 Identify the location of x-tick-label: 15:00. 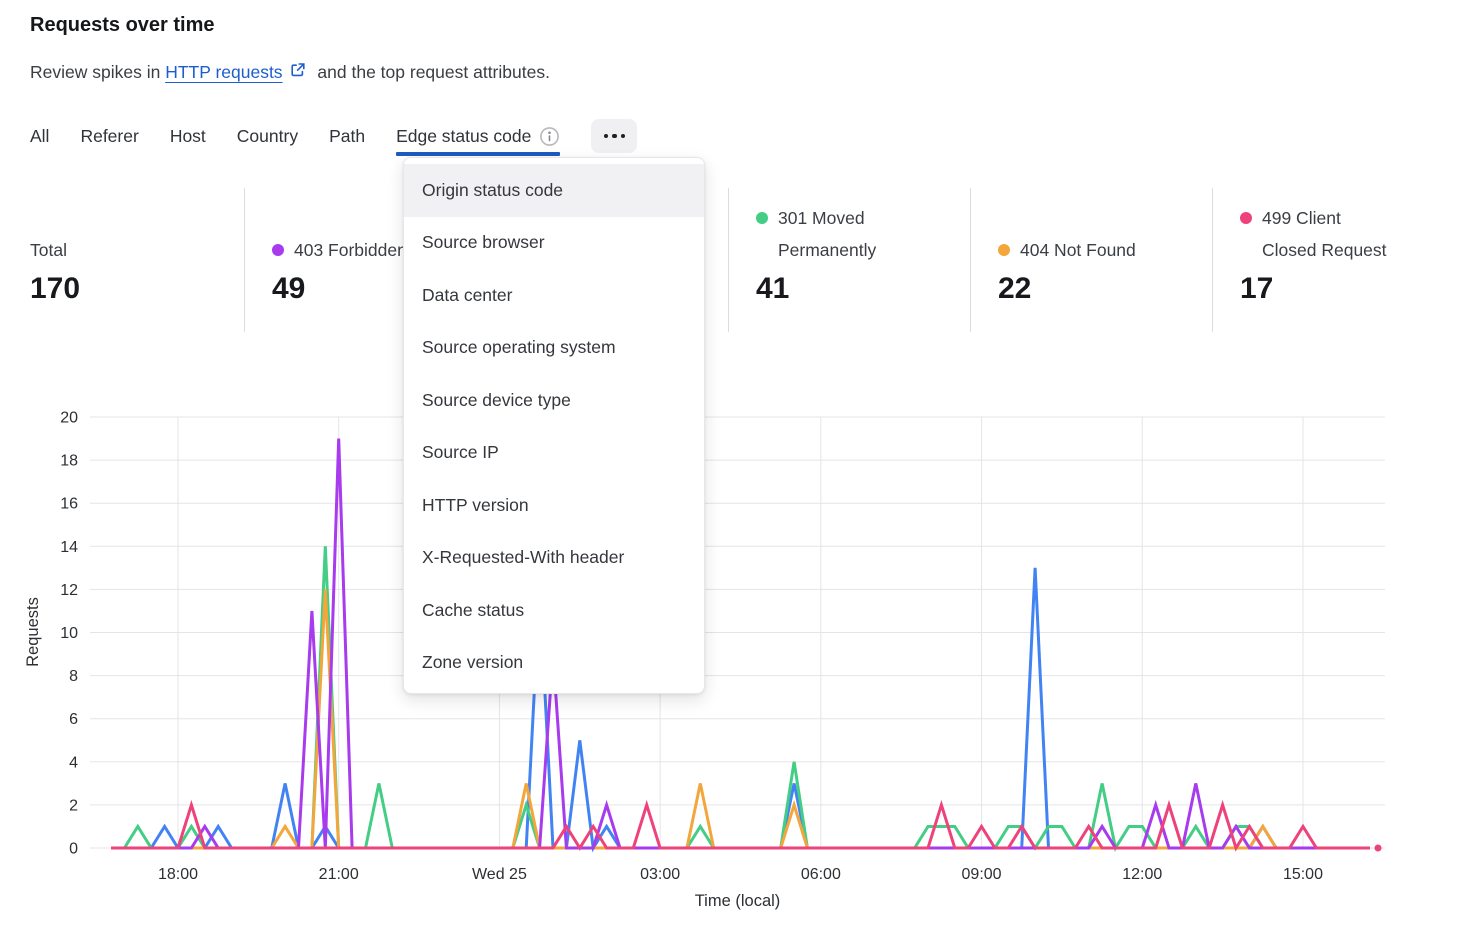
(1303, 874).